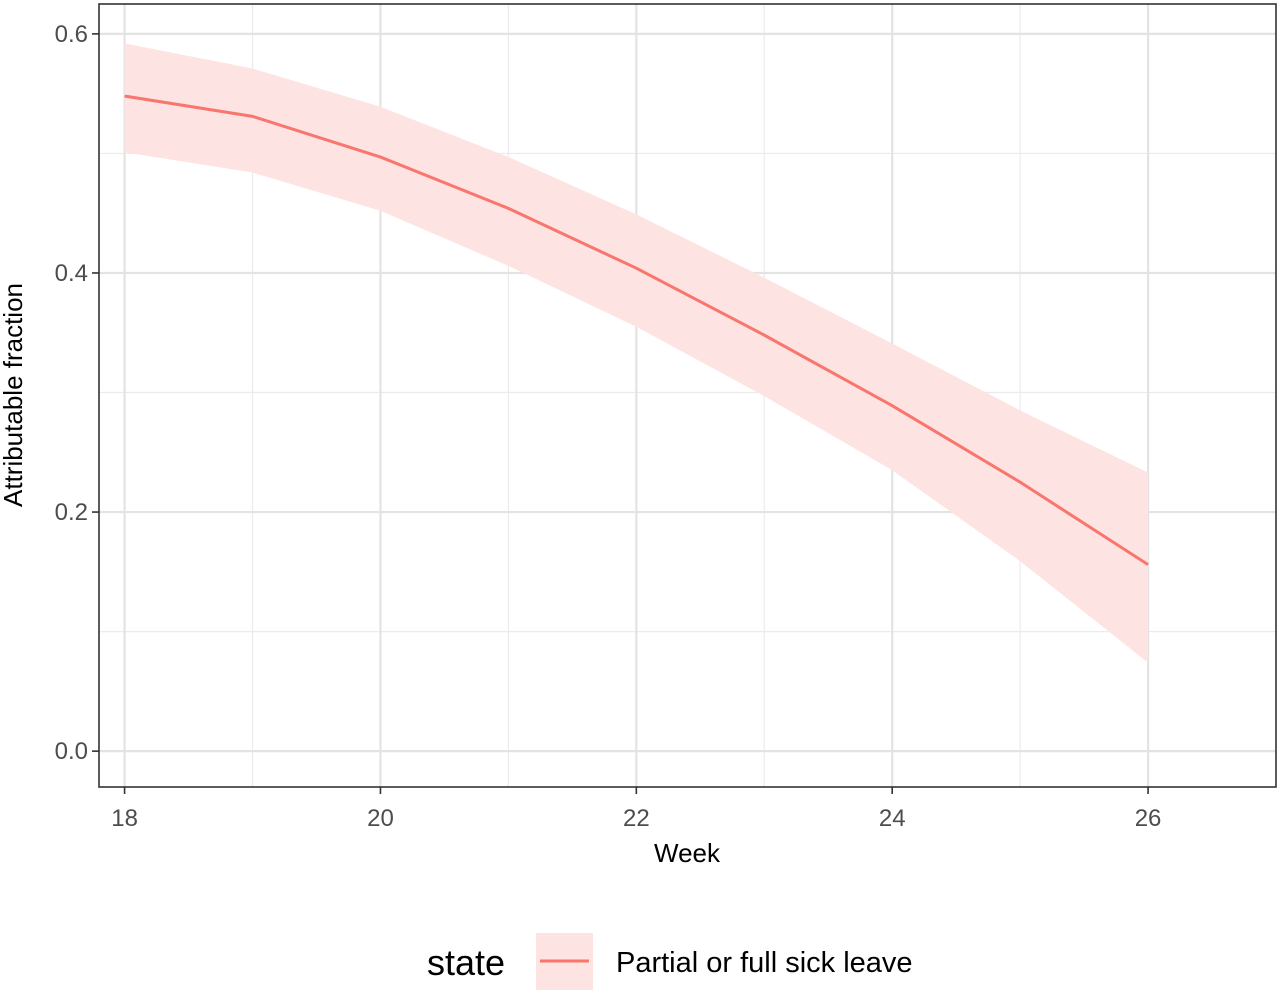 The height and width of the screenshot is (993, 1280). Describe the element at coordinates (71, 34) in the screenshot. I see `y-tick-label: 0.6` at that location.